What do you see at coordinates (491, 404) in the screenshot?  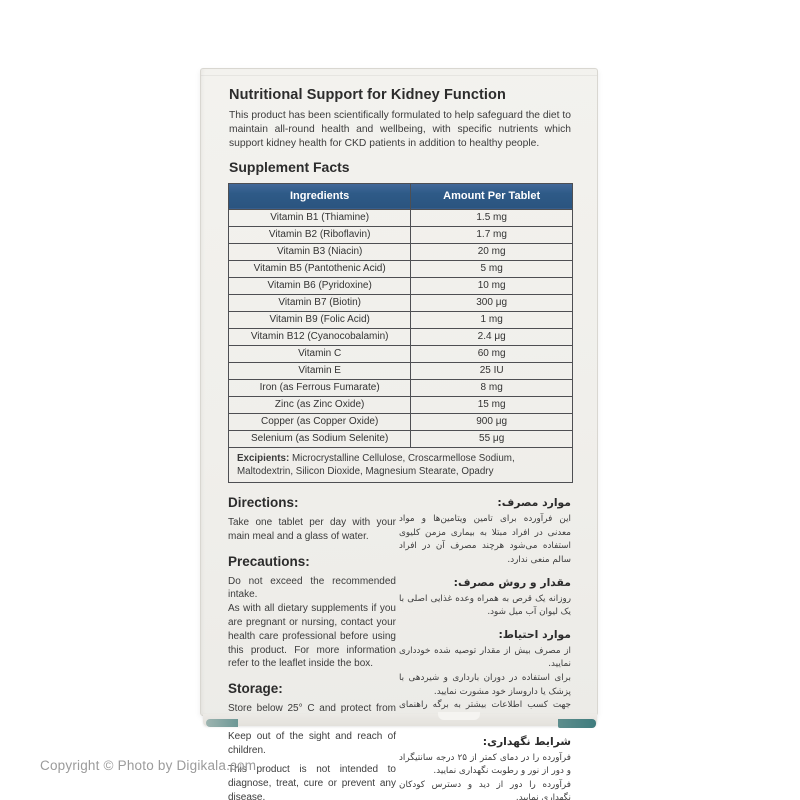 I see `amount-cell: 15 mg` at bounding box center [491, 404].